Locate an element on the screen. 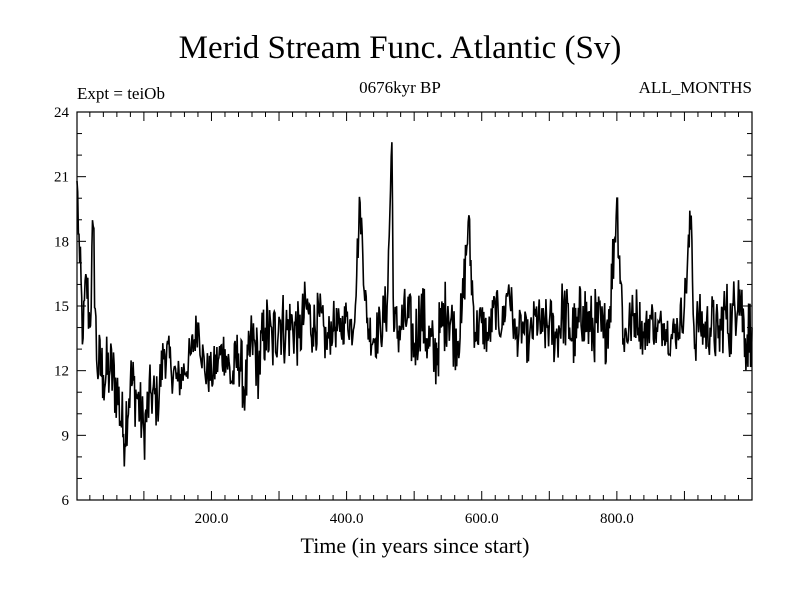 This screenshot has width=800, height=600. x-tick-label: 600.0 is located at coordinates (482, 519).